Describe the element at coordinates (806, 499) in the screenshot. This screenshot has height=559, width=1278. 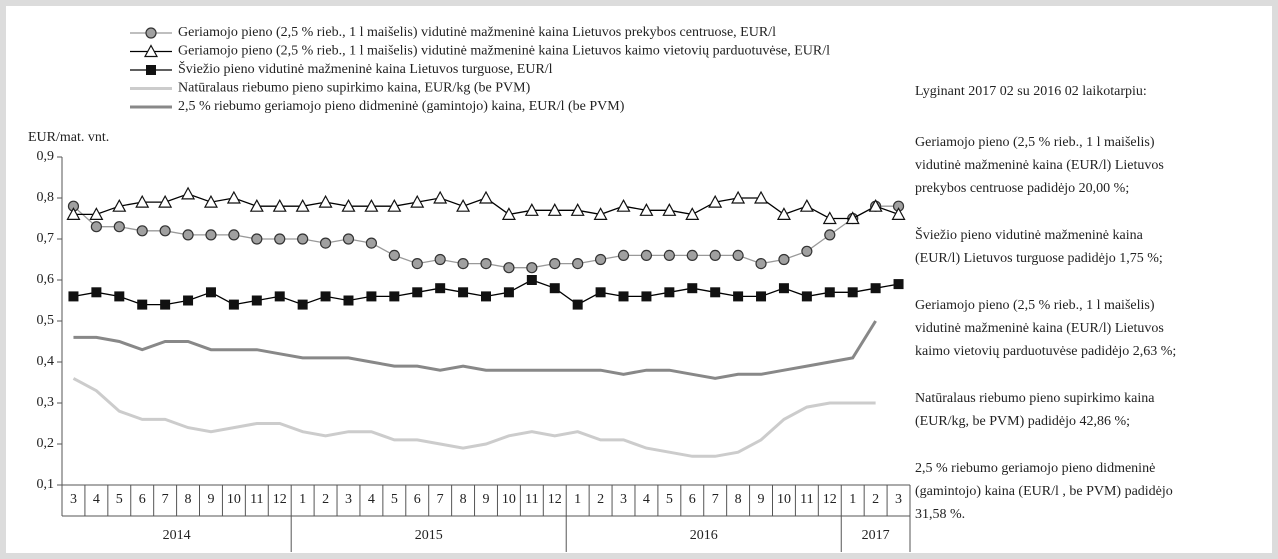
I see `x-tick-label: 11` at that location.